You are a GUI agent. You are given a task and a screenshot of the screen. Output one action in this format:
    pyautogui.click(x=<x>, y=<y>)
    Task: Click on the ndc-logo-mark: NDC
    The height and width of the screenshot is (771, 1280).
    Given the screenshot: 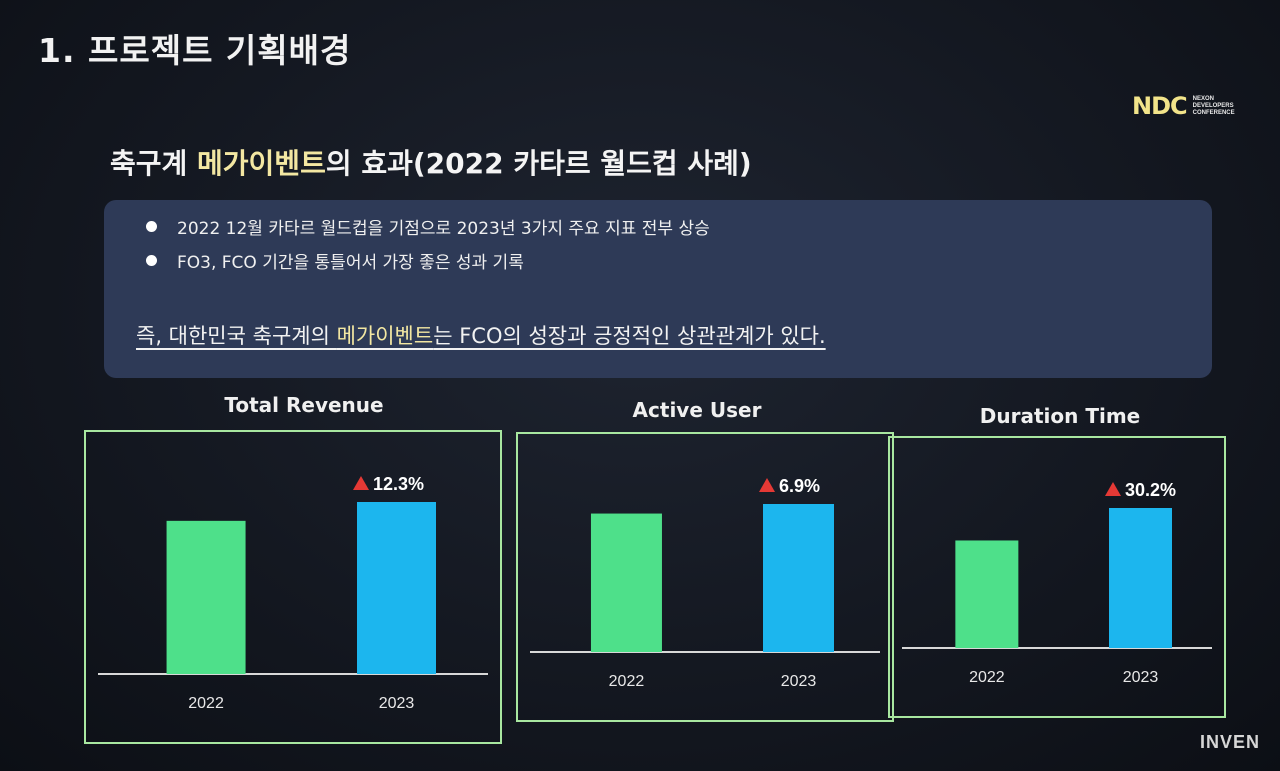 What is the action you would take?
    pyautogui.click(x=1160, y=106)
    